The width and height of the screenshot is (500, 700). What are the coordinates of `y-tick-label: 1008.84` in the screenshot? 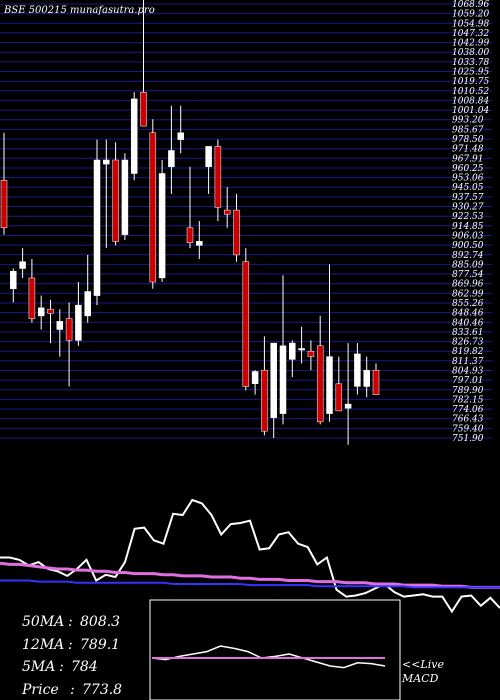 It's located at (470, 101).